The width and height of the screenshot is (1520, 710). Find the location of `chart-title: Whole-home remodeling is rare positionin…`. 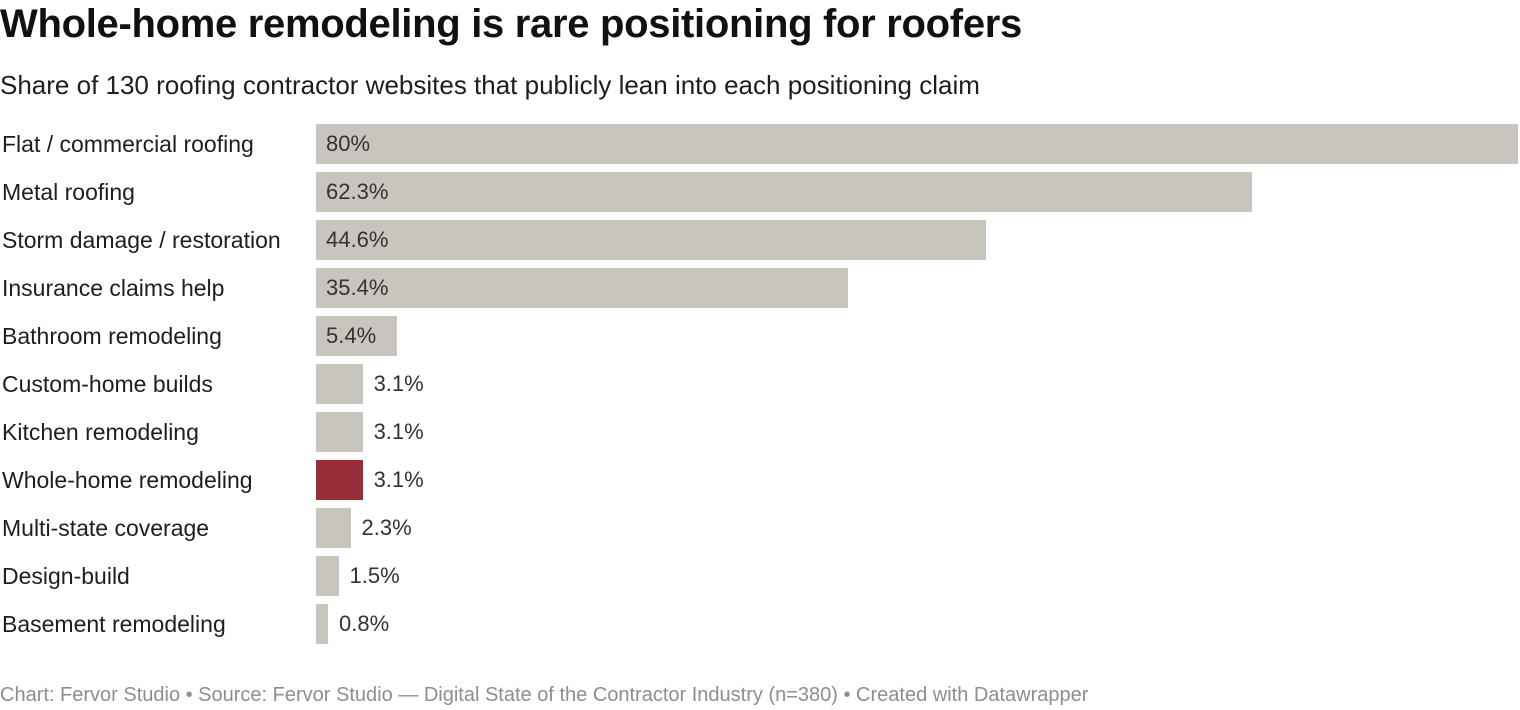

chart-title: Whole-home remodeling is rare positionin… is located at coordinates (511, 24).